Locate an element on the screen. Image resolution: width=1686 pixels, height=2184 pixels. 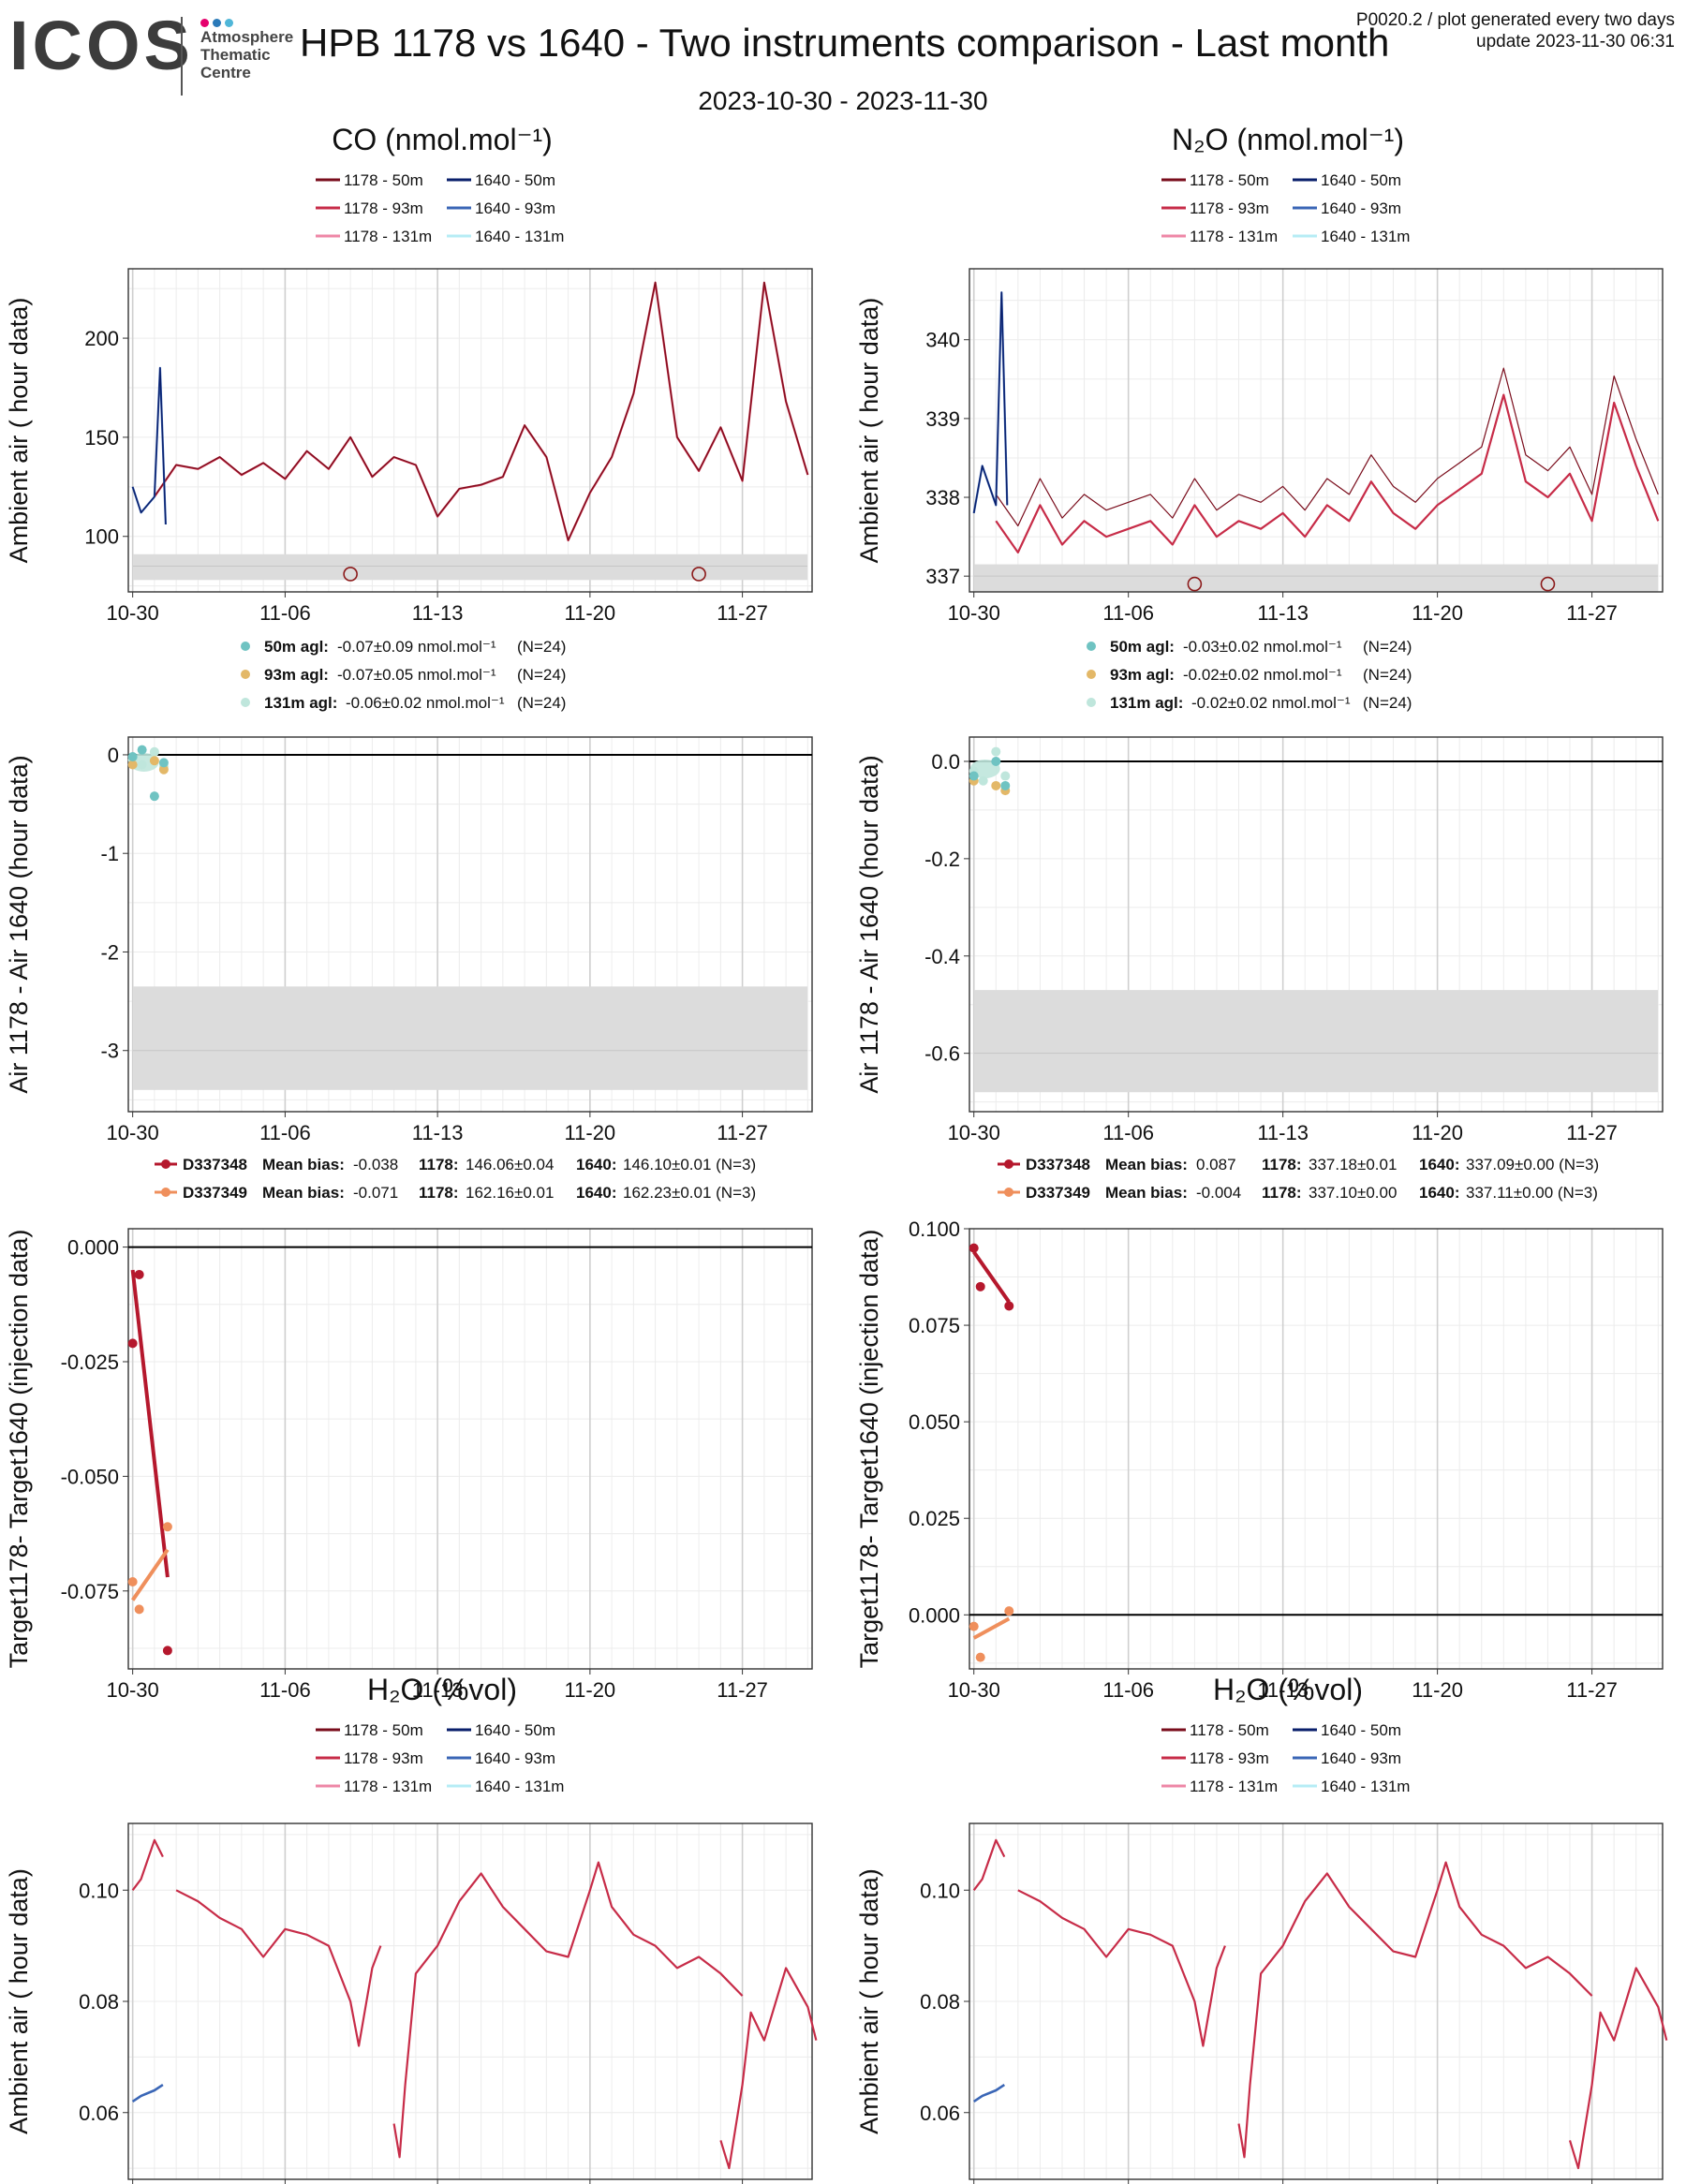
uncertainty-band is located at coordinates (1316, 1041).